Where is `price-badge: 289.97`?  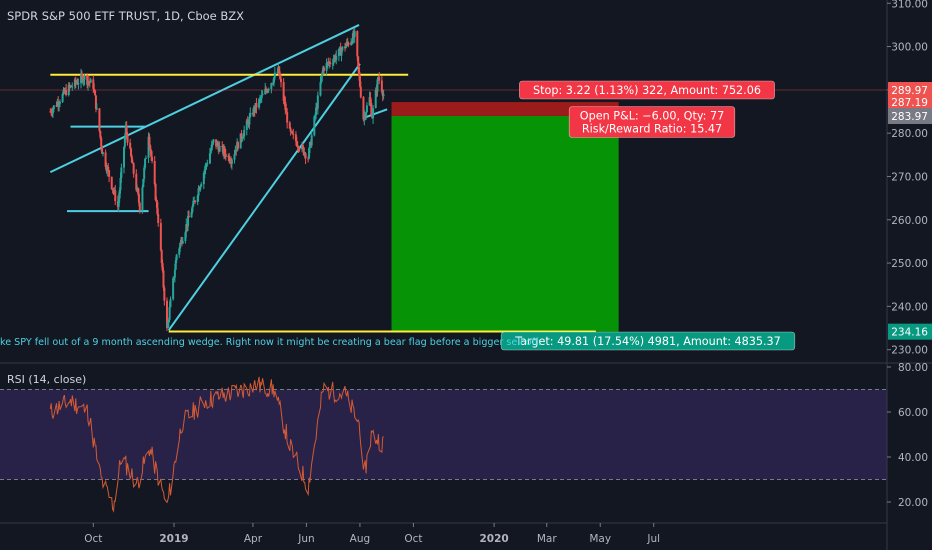 price-badge: 289.97 is located at coordinates (910, 90).